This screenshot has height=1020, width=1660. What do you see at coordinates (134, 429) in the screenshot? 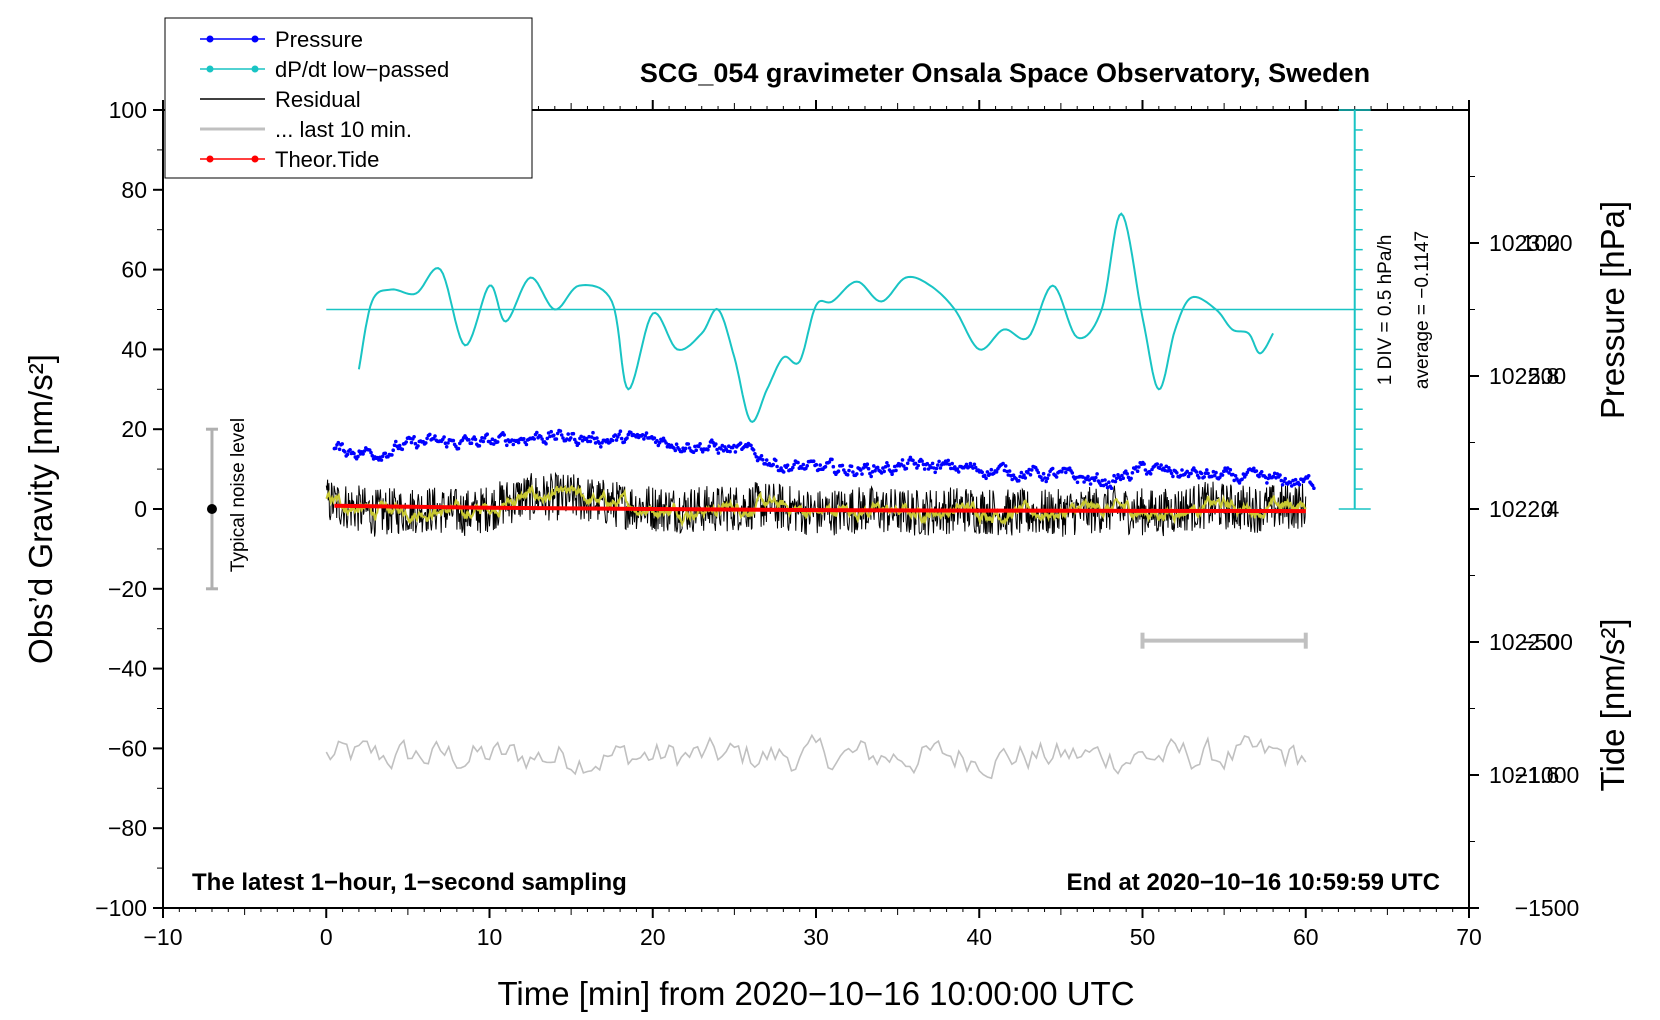
I see `y-tick-label: 20` at bounding box center [134, 429].